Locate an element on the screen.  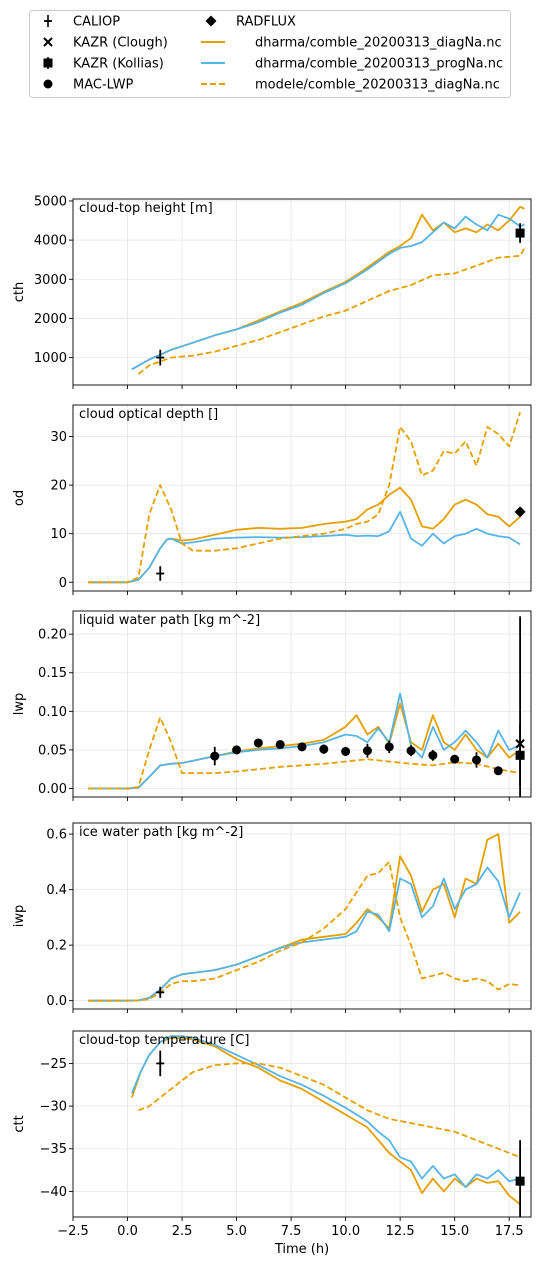
y-tick-label: 0.2 is located at coordinates (56, 946).